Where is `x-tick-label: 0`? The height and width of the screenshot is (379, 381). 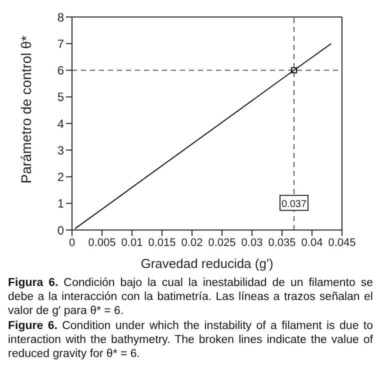 x-tick-label: 0 is located at coordinates (72, 242).